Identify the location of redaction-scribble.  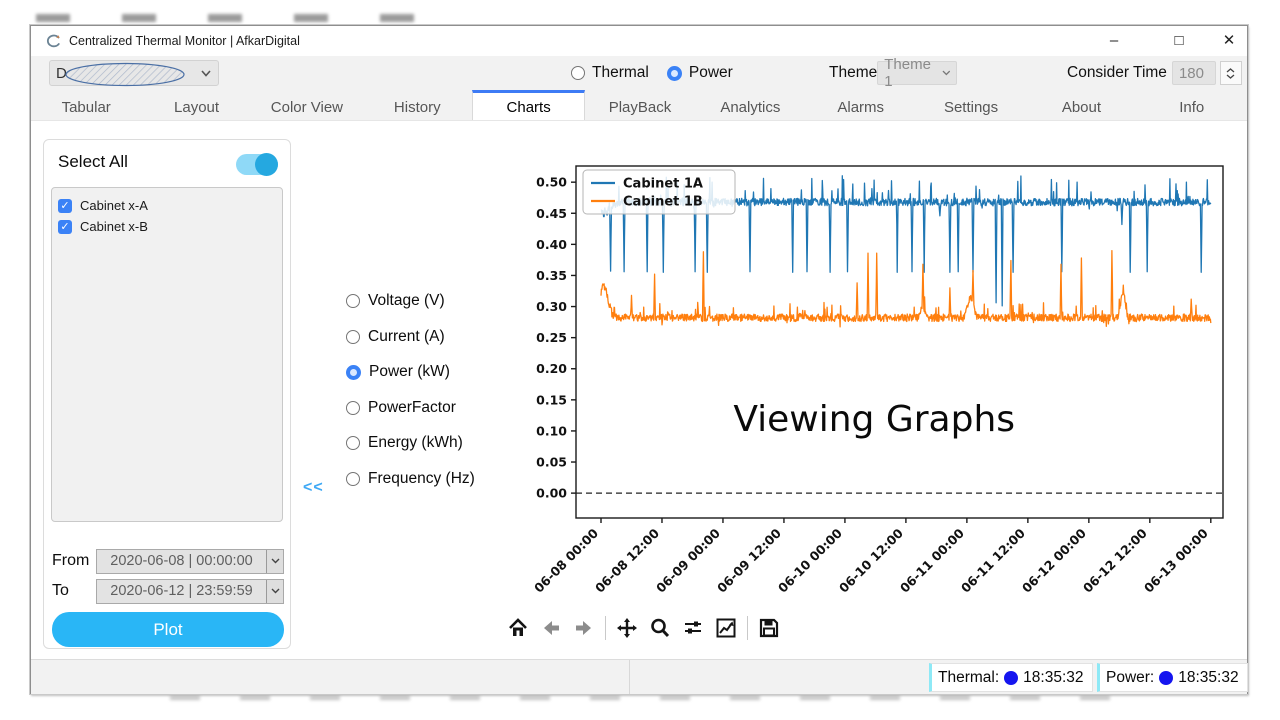
(125, 74).